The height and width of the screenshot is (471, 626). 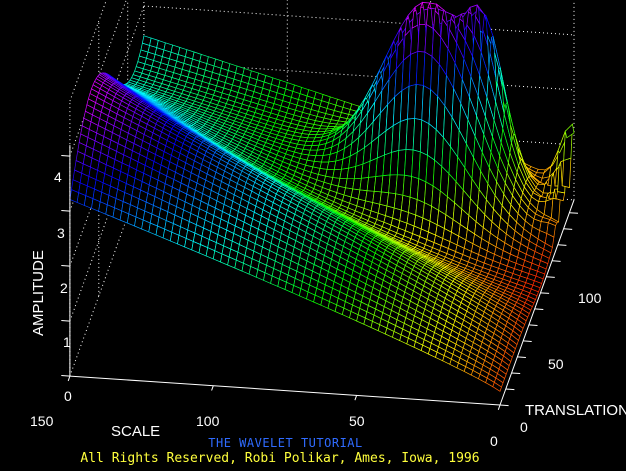 I want to click on scale-tick: 50, so click(x=357, y=421).